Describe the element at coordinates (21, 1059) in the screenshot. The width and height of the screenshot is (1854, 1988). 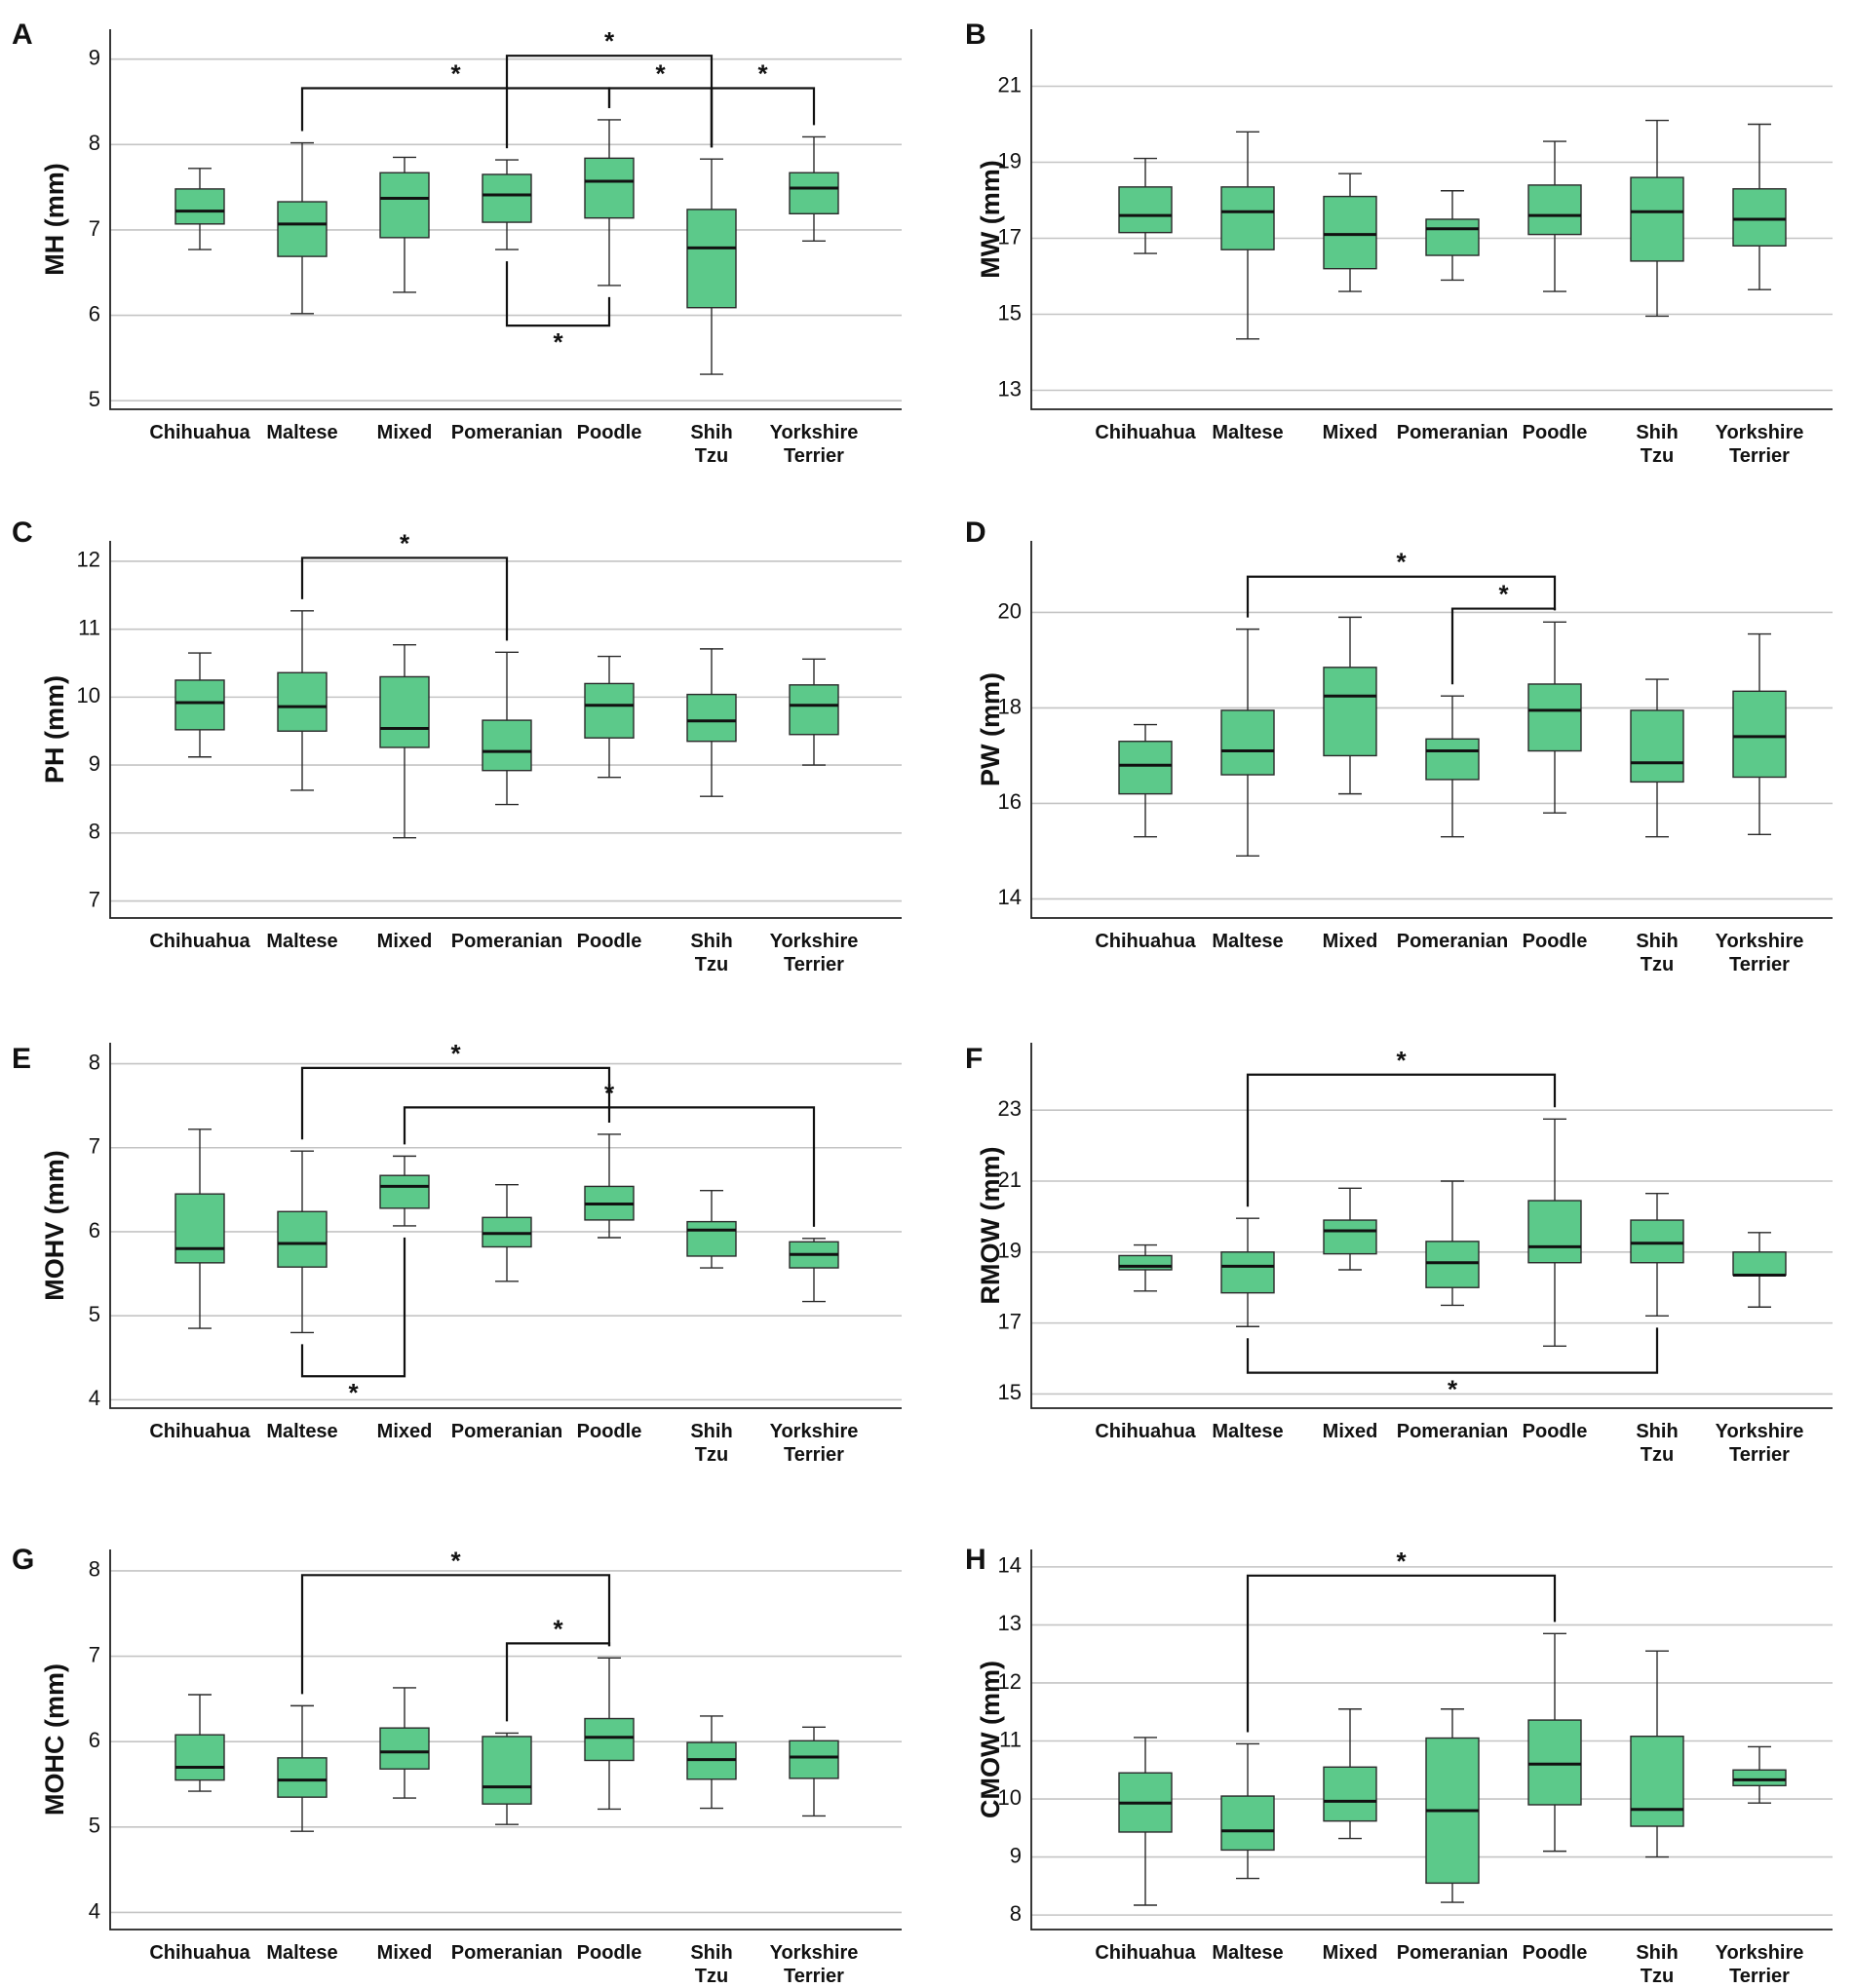
I see `panel-letter: E` at that location.